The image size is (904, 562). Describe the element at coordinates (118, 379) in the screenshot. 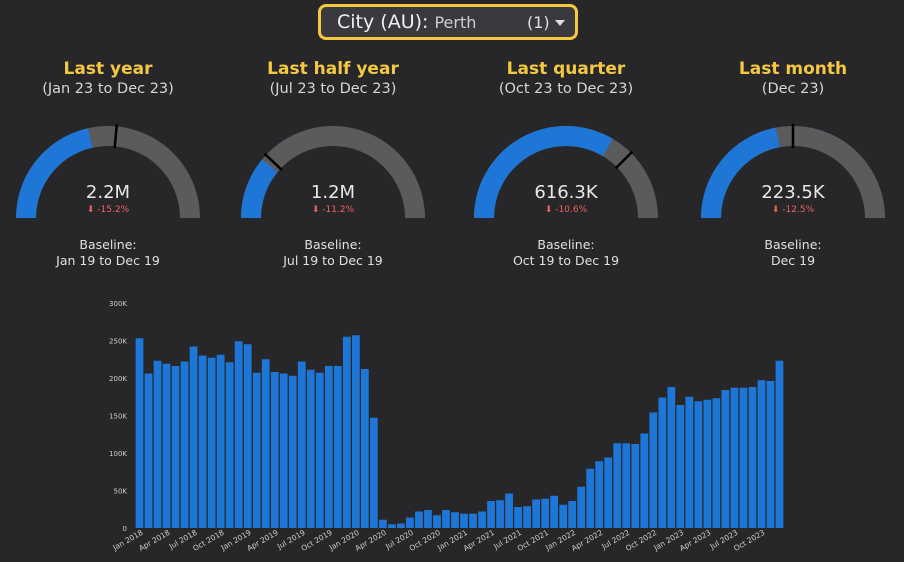

I see `y-tick-label: 200K` at that location.